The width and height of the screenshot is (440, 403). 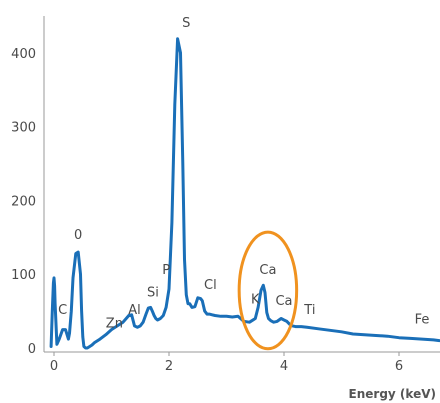 What do you see at coordinates (186, 23) in the screenshot?
I see `peak-label-s: S` at bounding box center [186, 23].